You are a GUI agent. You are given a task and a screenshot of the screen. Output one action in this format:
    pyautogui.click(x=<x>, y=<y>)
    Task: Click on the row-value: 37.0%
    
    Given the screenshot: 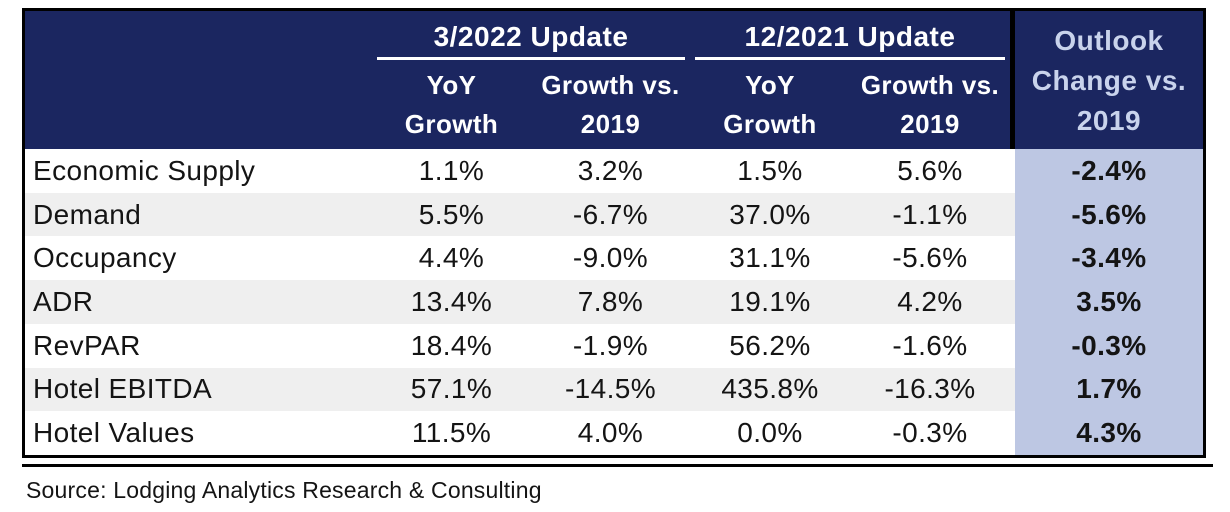 What is the action you would take?
    pyautogui.click(x=770, y=214)
    